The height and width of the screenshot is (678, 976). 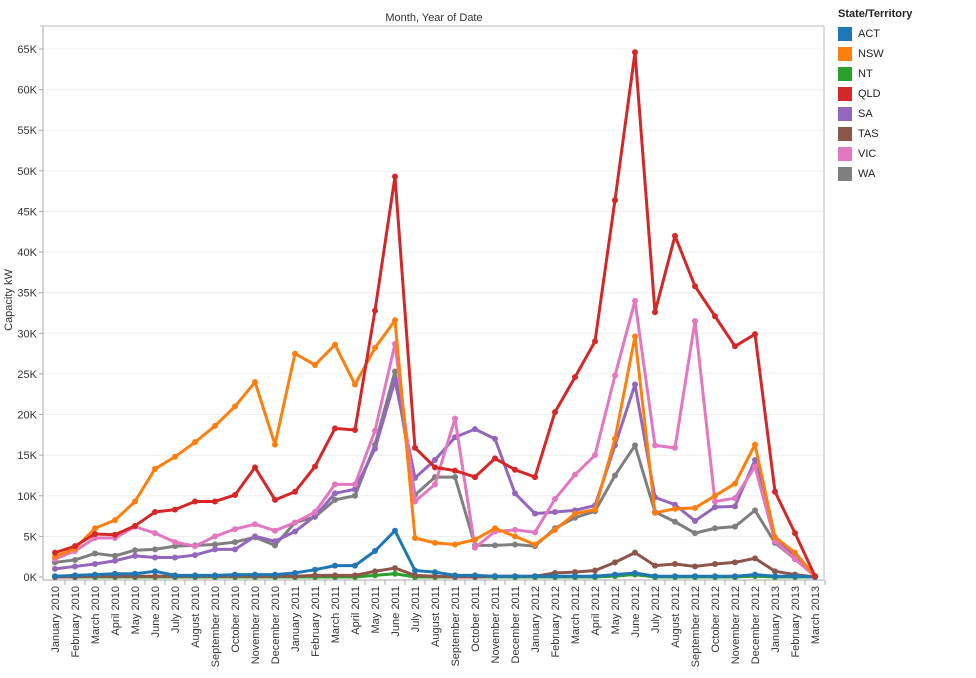 What do you see at coordinates (875, 174) in the screenshot?
I see `legend-item-wa: WA` at bounding box center [875, 174].